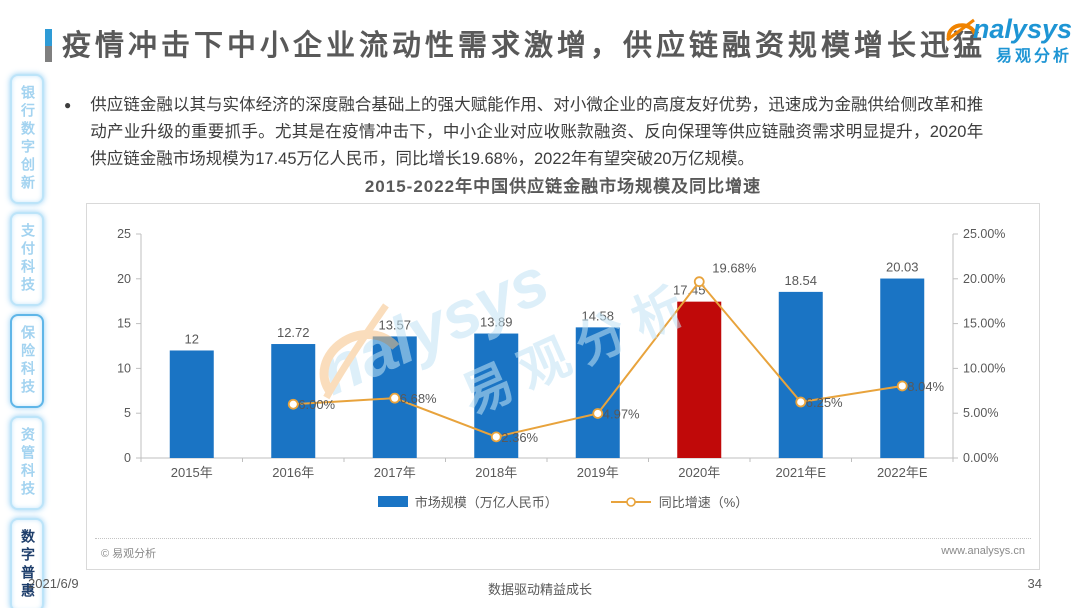 This screenshot has height=608, width=1080. Describe the element at coordinates (392, 501) in the screenshot. I see `bar-legend-swatch` at that location.